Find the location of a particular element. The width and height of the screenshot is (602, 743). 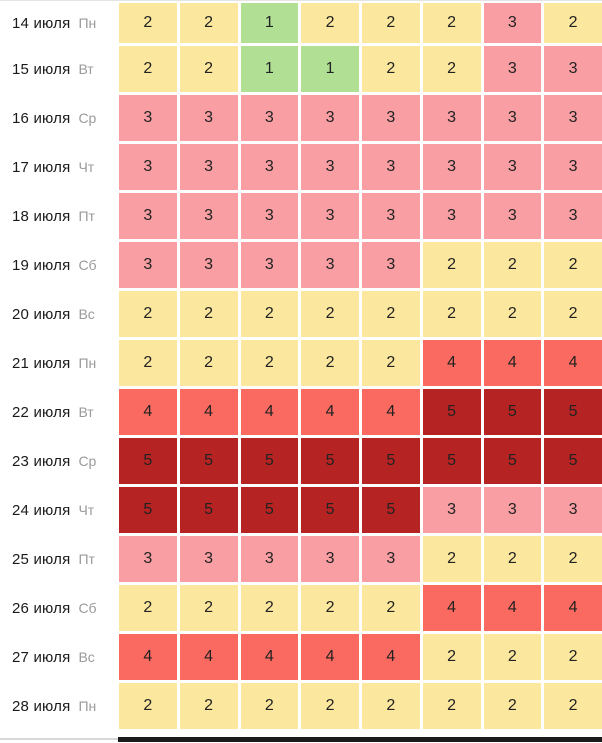

date-text: 19 июля is located at coordinates (41, 265).